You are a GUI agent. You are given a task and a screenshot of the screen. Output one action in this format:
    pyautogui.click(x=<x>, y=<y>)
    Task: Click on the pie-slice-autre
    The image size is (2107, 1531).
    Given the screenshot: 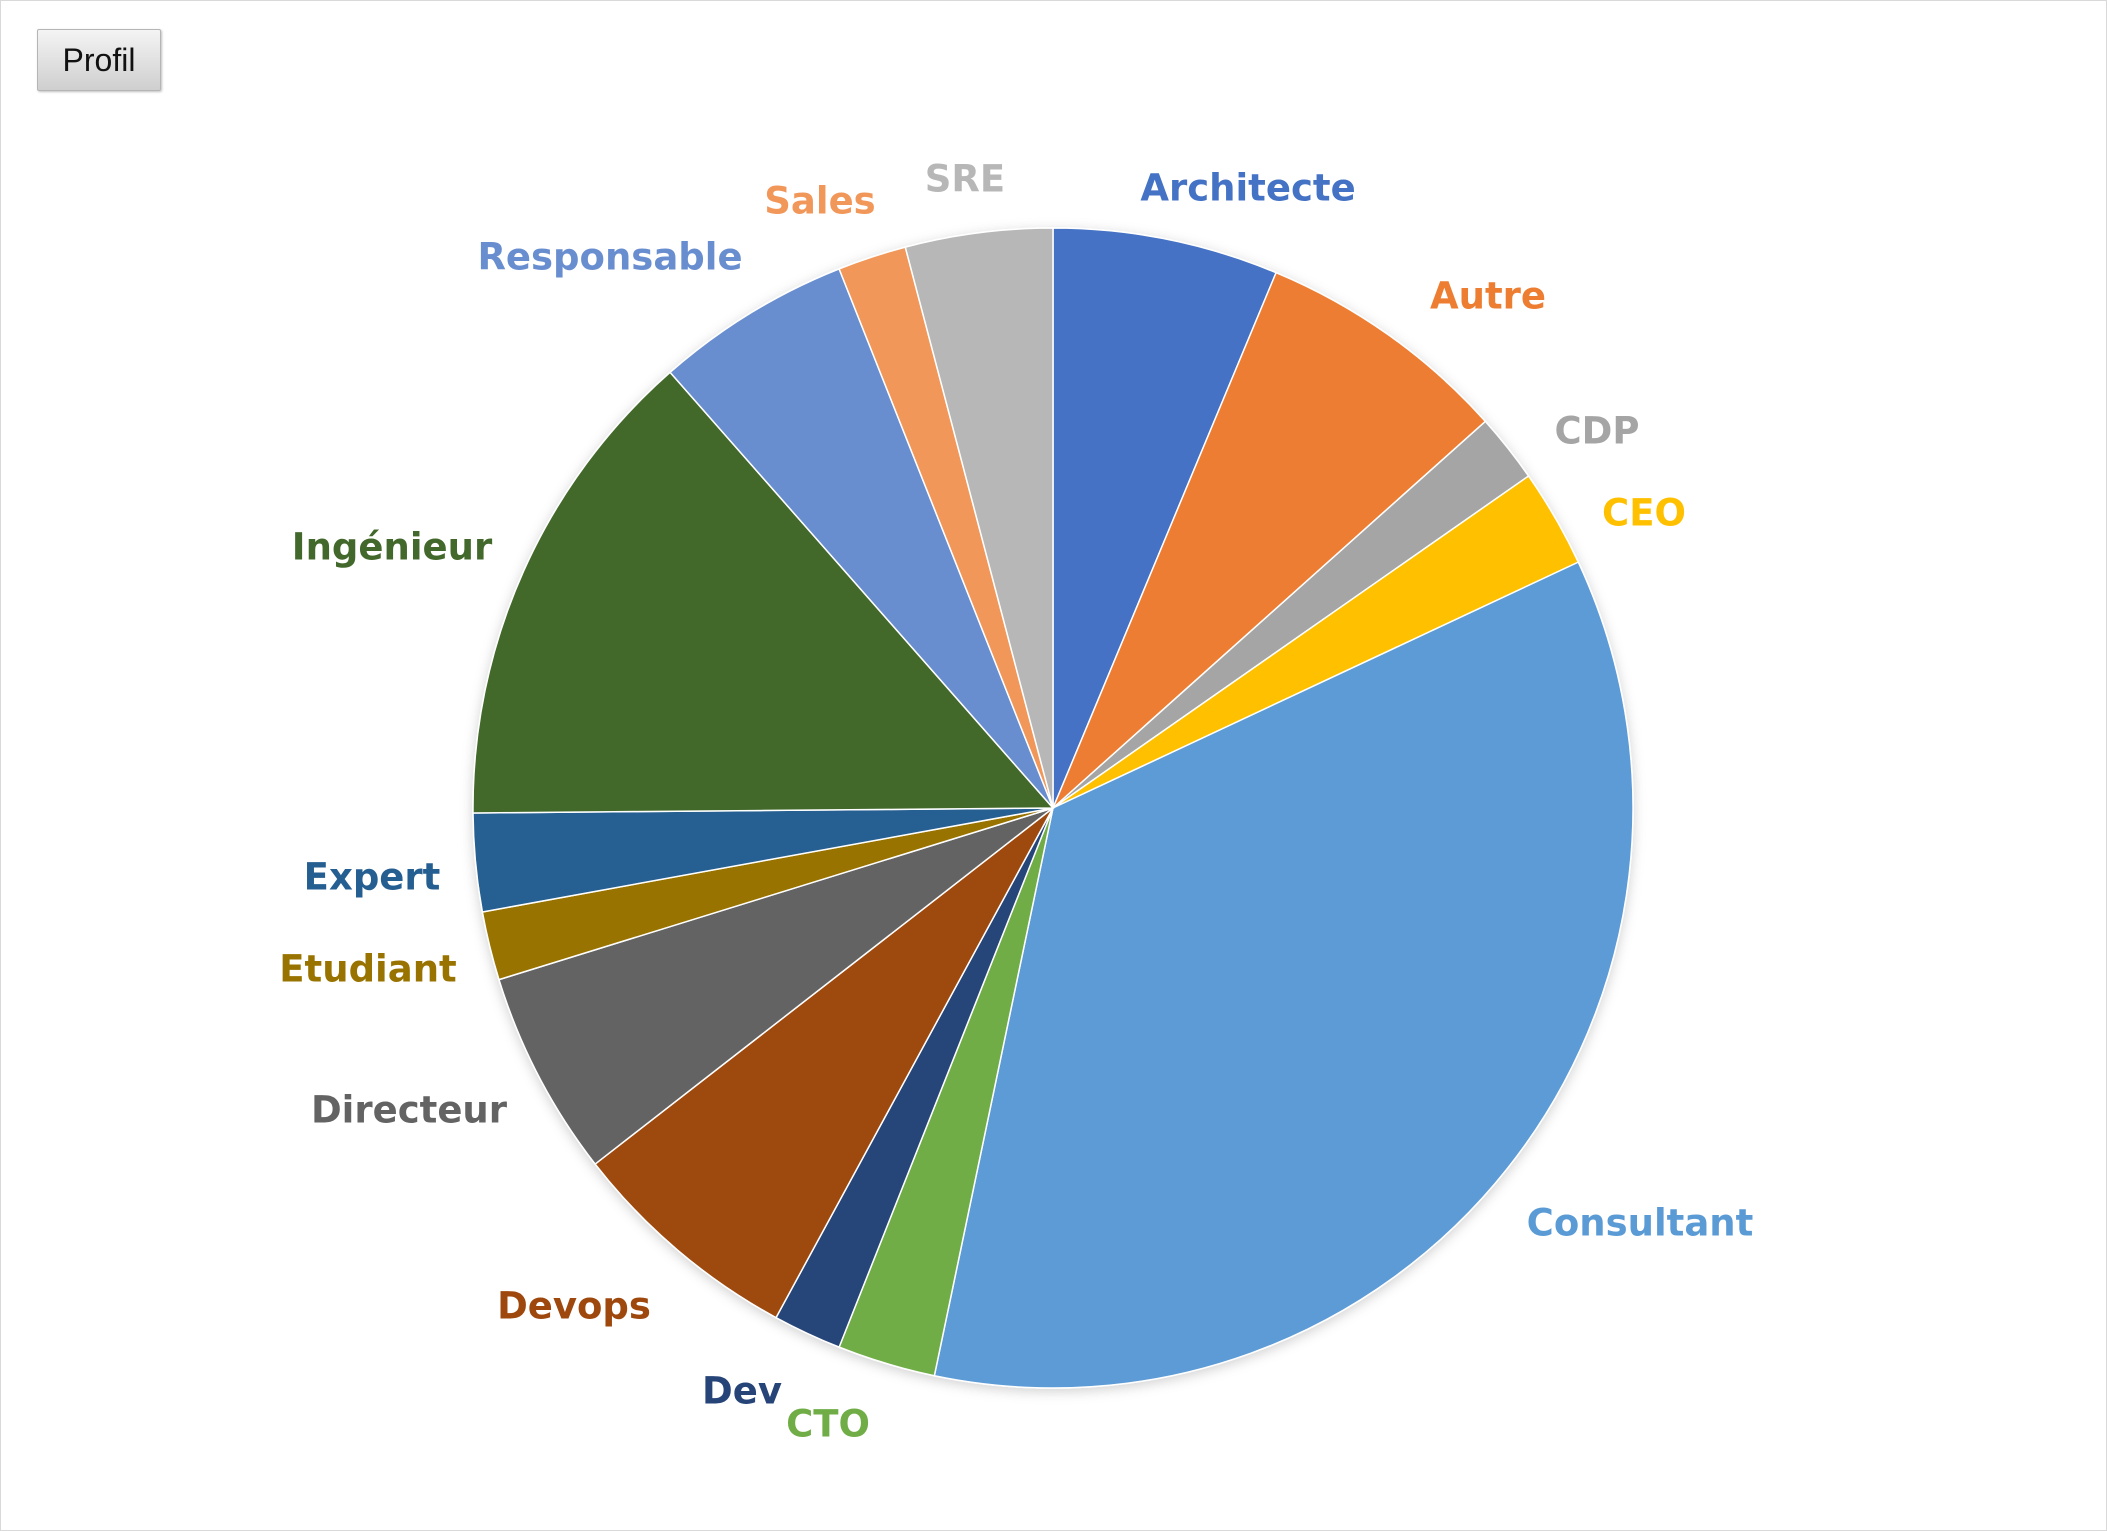 What is the action you would take?
    pyautogui.click(x=1269, y=540)
    